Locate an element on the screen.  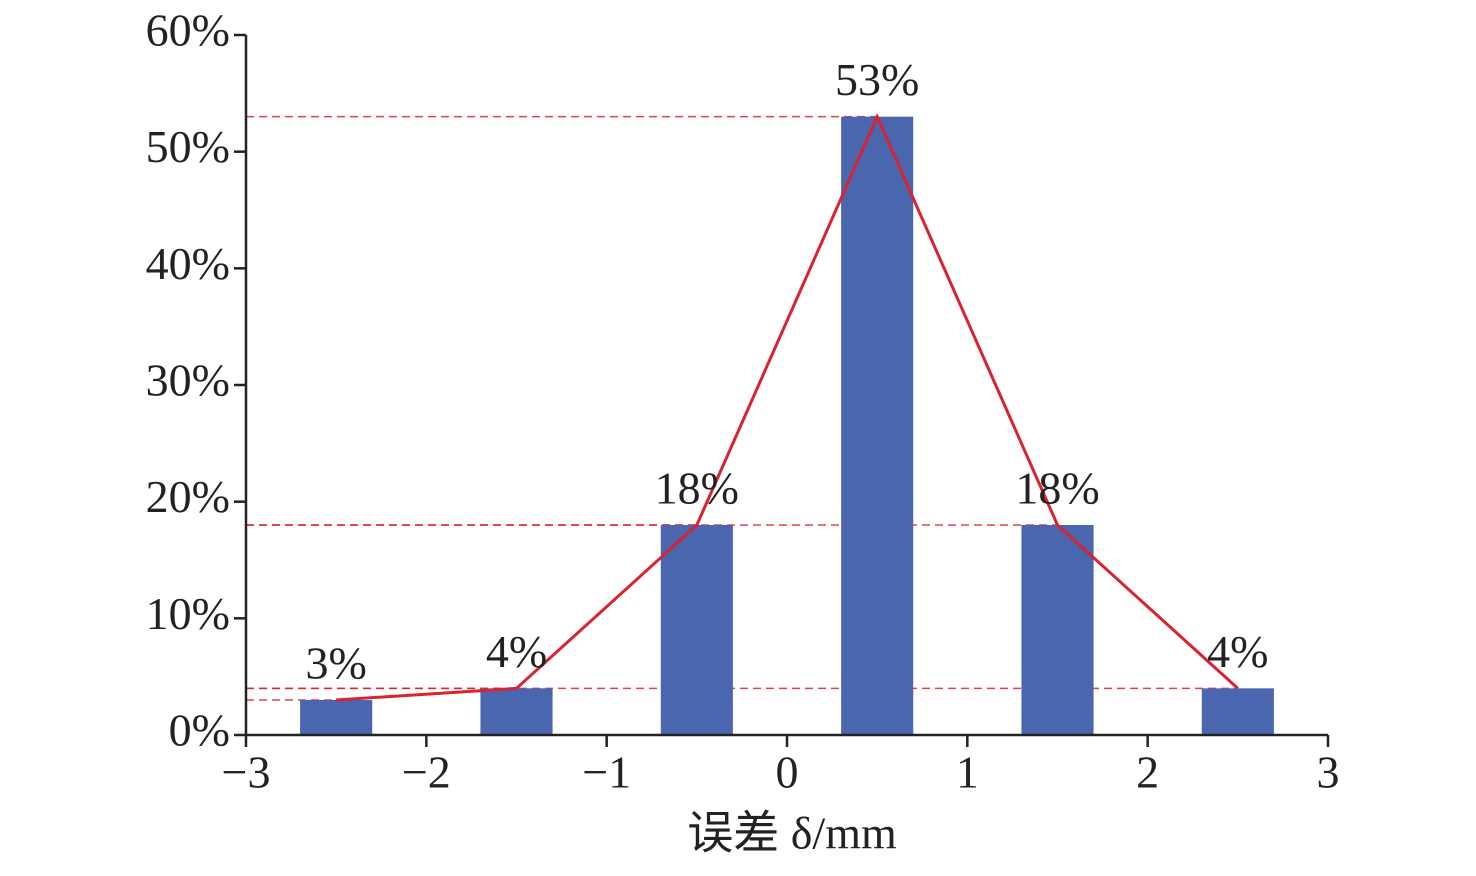
x-tick-label: 0 is located at coordinates (787, 772).